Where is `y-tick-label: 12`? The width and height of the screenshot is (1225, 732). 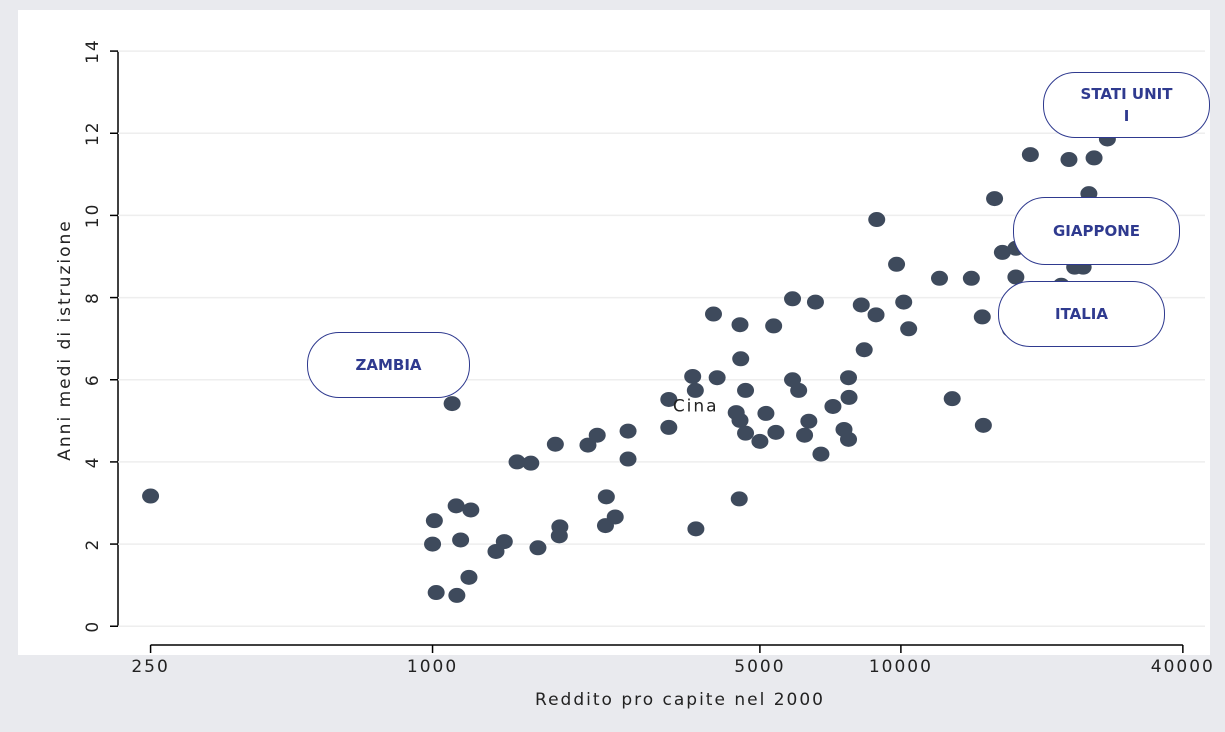 y-tick-label: 12 is located at coordinates (93, 133).